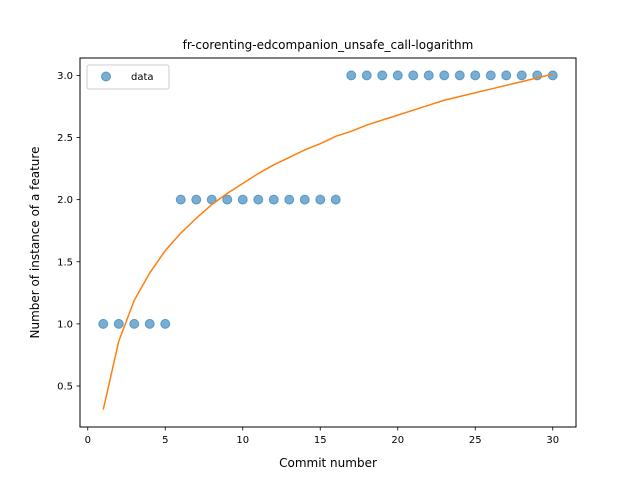  I want to click on y-tick-label: 3.0, so click(65, 76).